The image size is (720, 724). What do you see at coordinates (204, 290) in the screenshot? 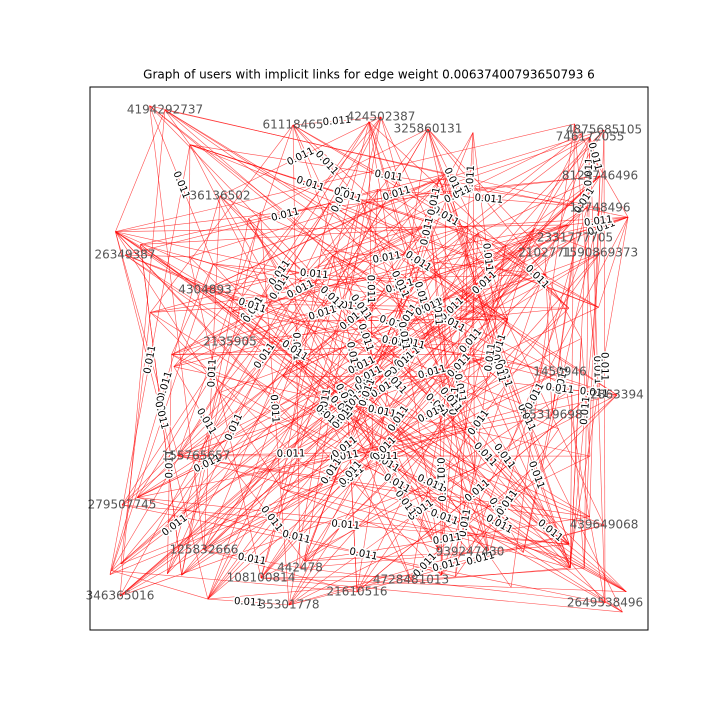
I see `node-label: 4304893` at bounding box center [204, 290].